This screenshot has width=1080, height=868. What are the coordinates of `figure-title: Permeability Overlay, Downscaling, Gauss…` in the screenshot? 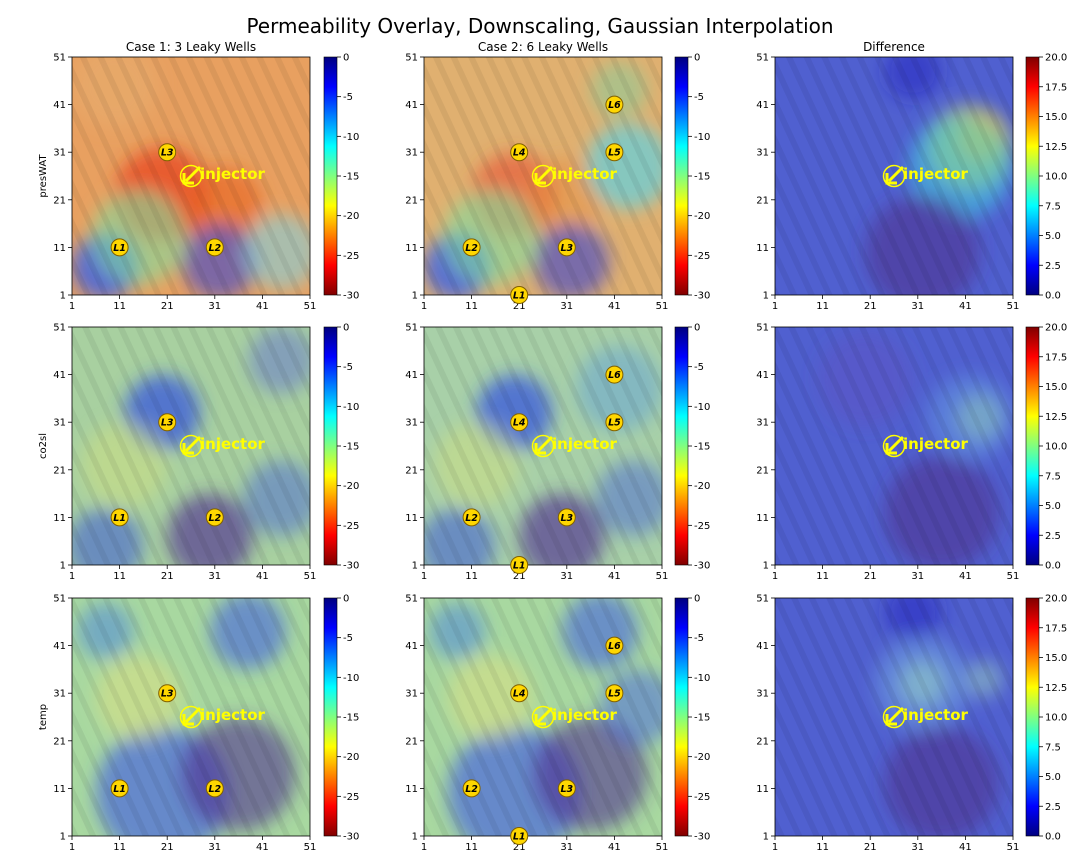 It's located at (539, 26).